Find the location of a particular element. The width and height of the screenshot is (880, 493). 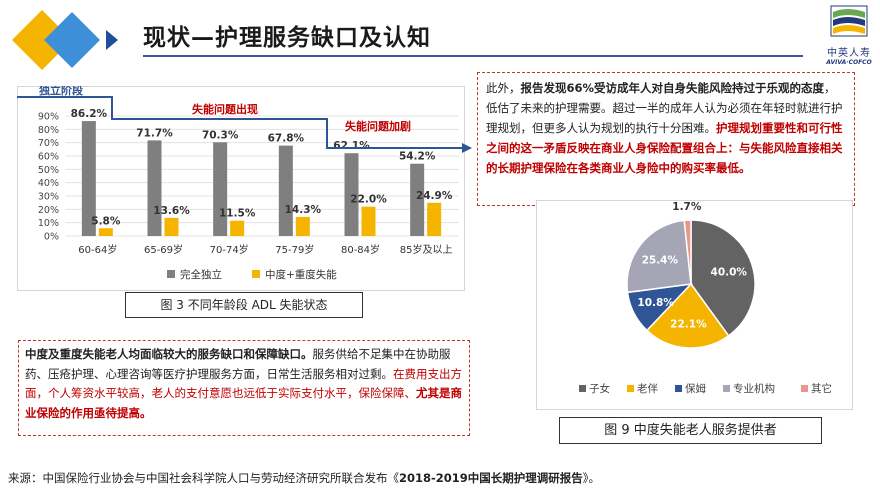

pie-legend-label: 其它 is located at coordinates (821, 388).